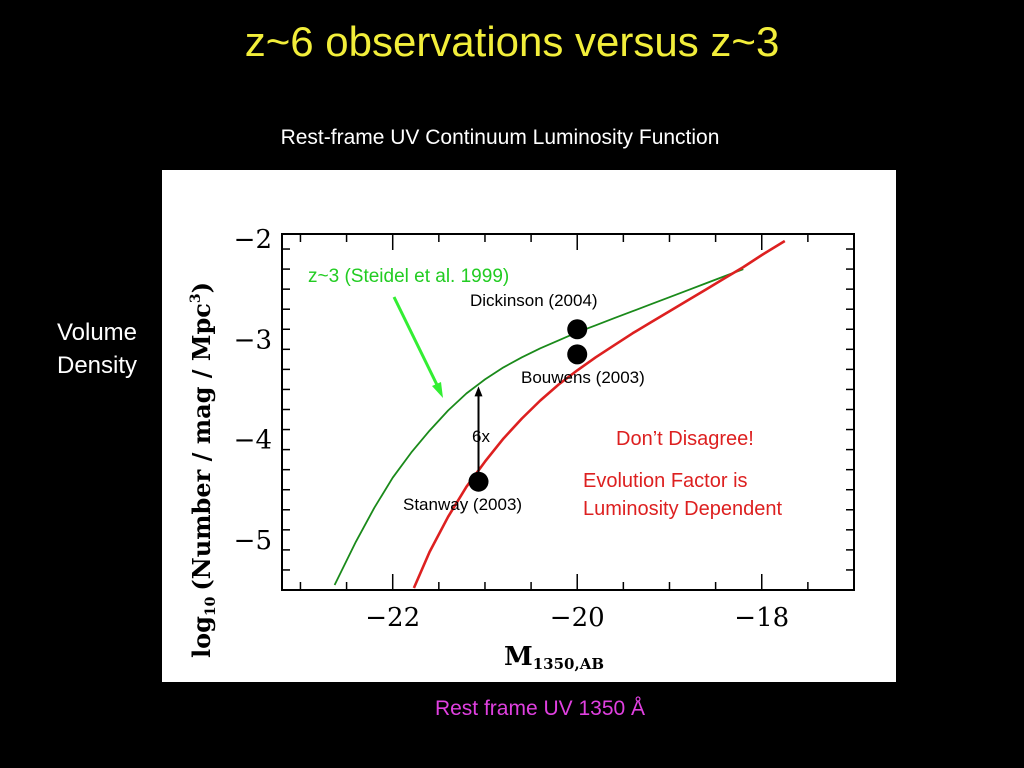 This screenshot has width=1024, height=768. I want to click on x-axis-label-main: M, so click(518, 657).